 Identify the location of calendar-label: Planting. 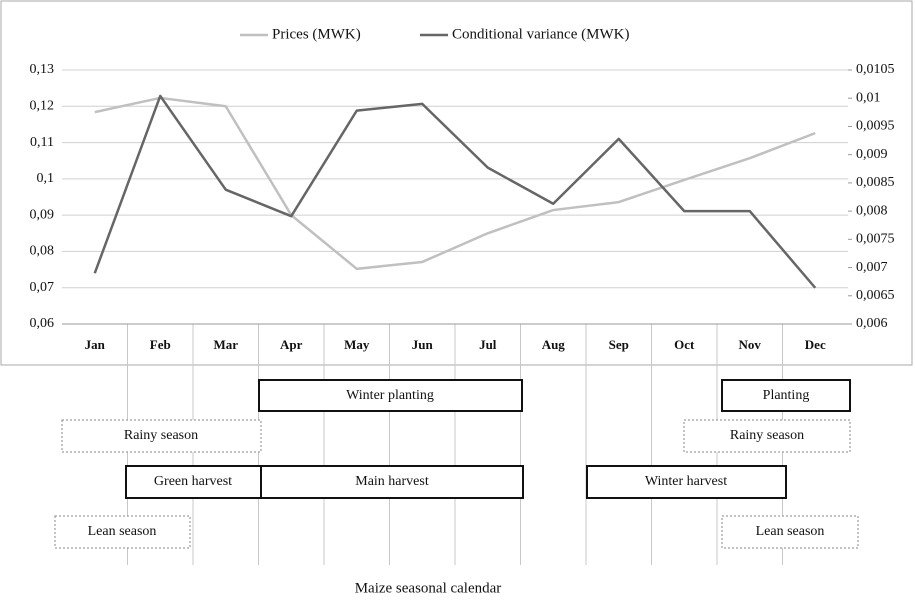
(786, 395).